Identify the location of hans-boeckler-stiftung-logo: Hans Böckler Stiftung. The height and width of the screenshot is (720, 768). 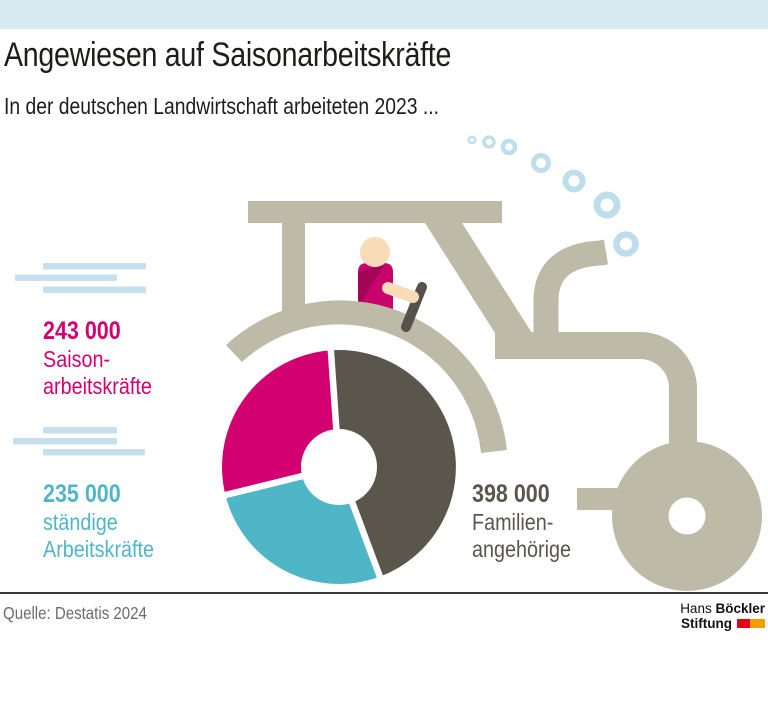
(722, 616).